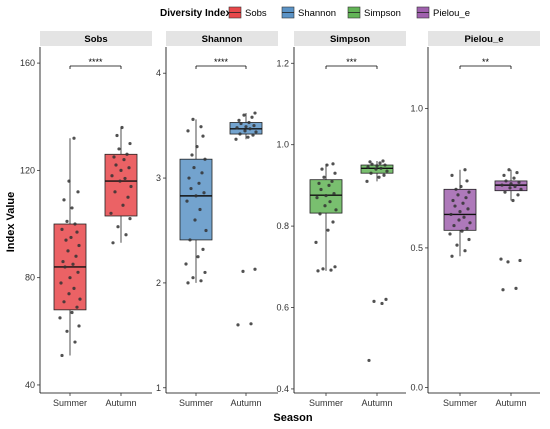 This screenshot has height=429, width=550. What do you see at coordinates (282, 389) in the screenshot?
I see `y-tick-label: 0.4` at bounding box center [282, 389].